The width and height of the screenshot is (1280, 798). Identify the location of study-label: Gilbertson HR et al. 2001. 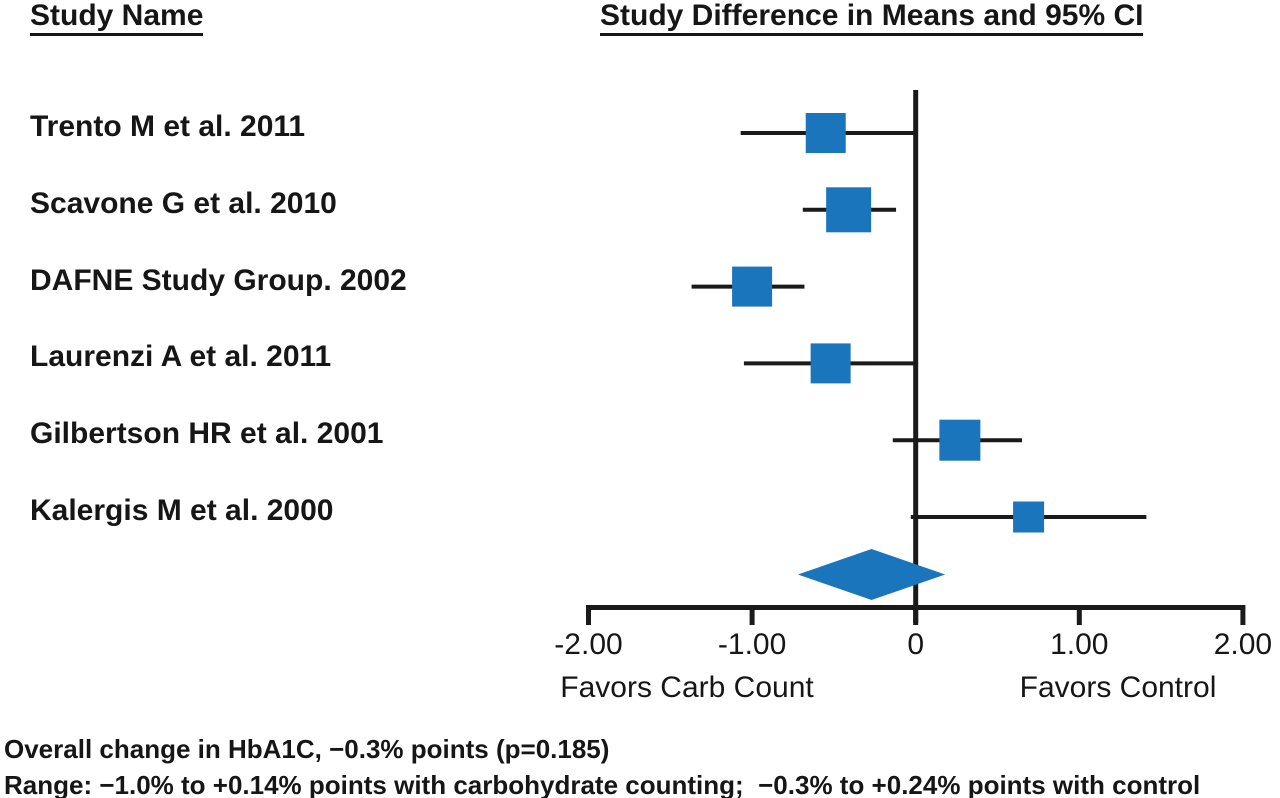
(207, 434).